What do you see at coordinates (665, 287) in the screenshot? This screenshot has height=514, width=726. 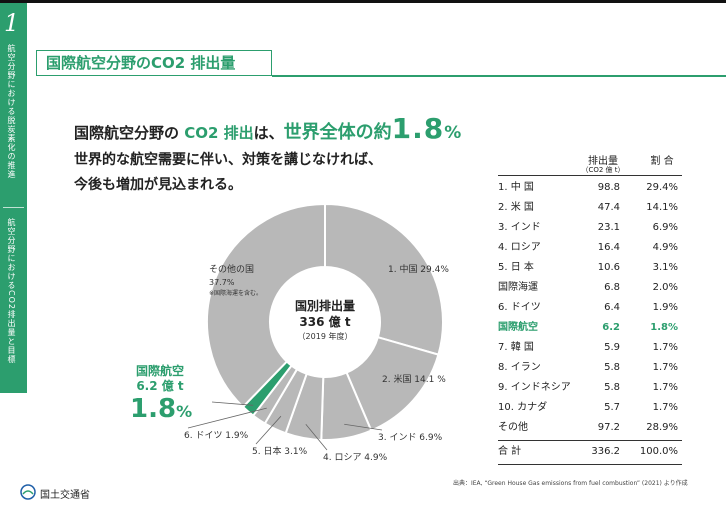 I see `row-share: 2.0%` at bounding box center [665, 287].